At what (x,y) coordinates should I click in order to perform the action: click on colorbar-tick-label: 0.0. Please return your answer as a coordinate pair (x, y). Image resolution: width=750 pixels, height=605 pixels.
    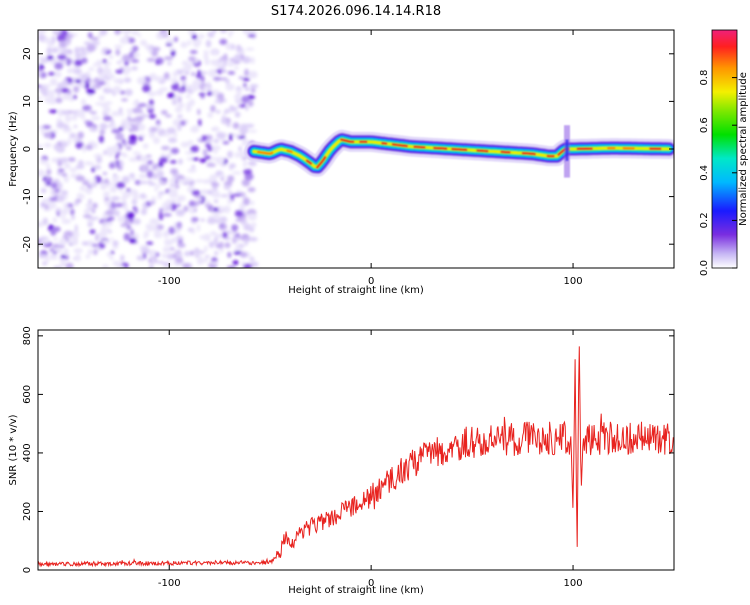
    Looking at the image, I should click on (704, 268).